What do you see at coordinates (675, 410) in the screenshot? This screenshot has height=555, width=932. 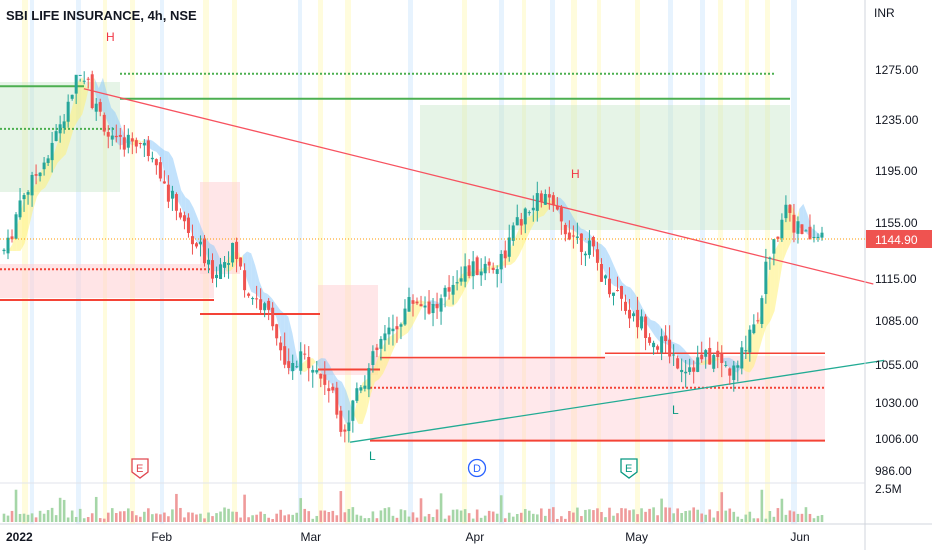 I see `pivot-low-may: L` at bounding box center [675, 410].